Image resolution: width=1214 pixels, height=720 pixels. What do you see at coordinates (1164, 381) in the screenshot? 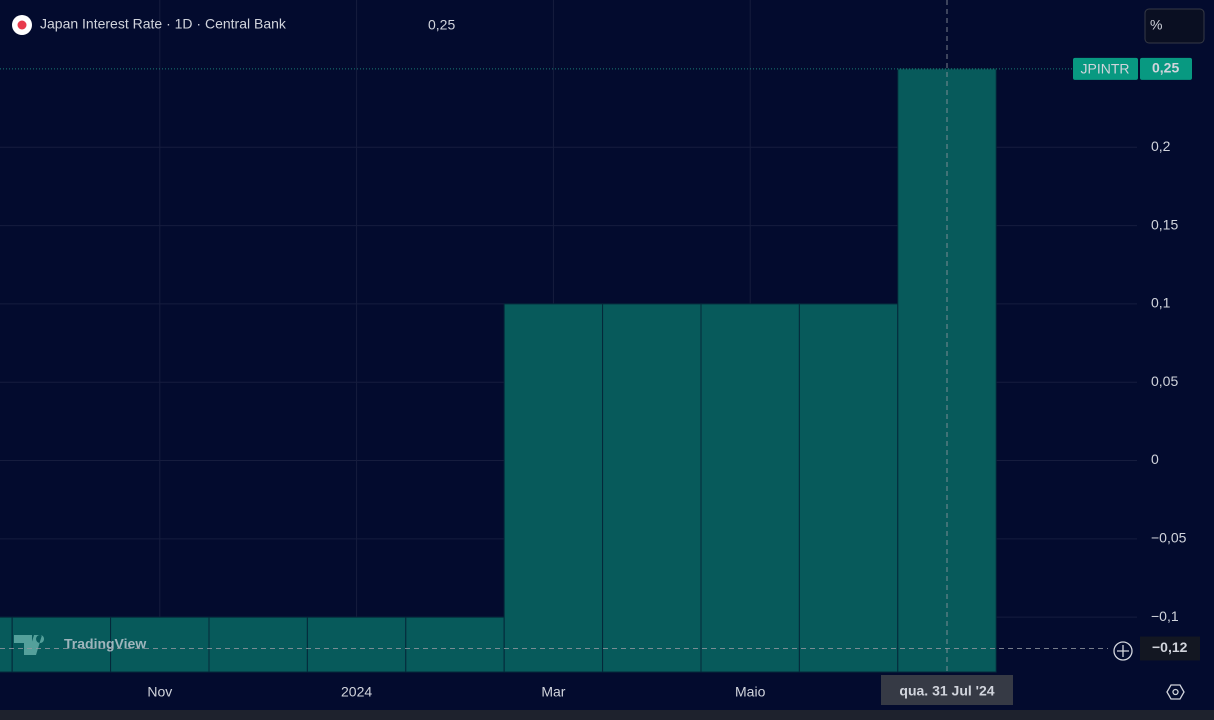
I see `y-tick-label: 0,05` at bounding box center [1164, 381].